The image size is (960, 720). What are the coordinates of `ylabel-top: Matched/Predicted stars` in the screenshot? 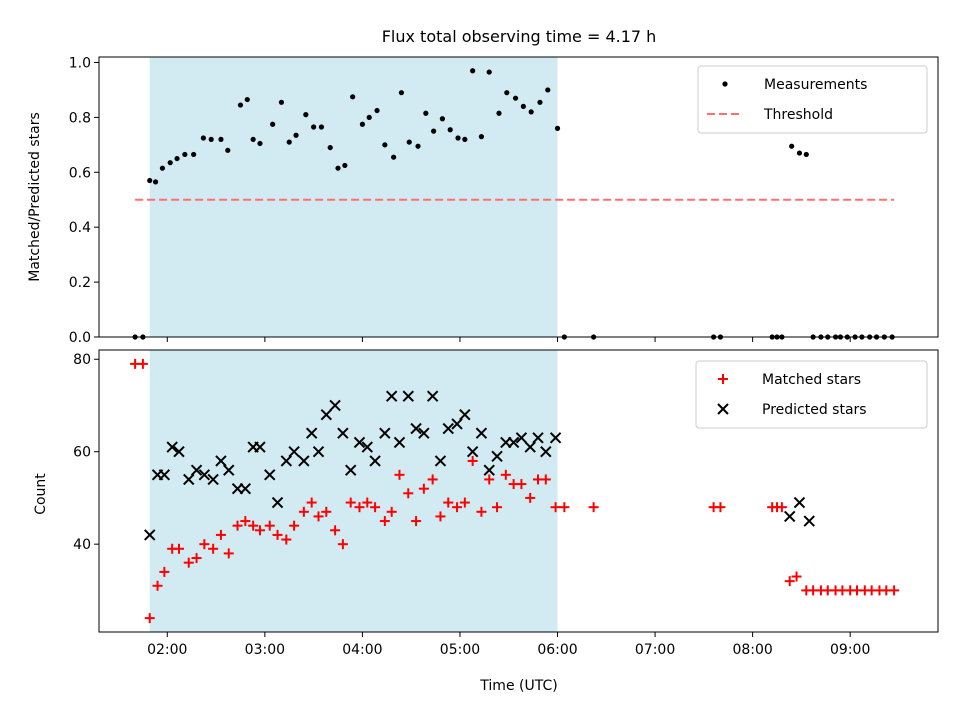 It's located at (35, 197).